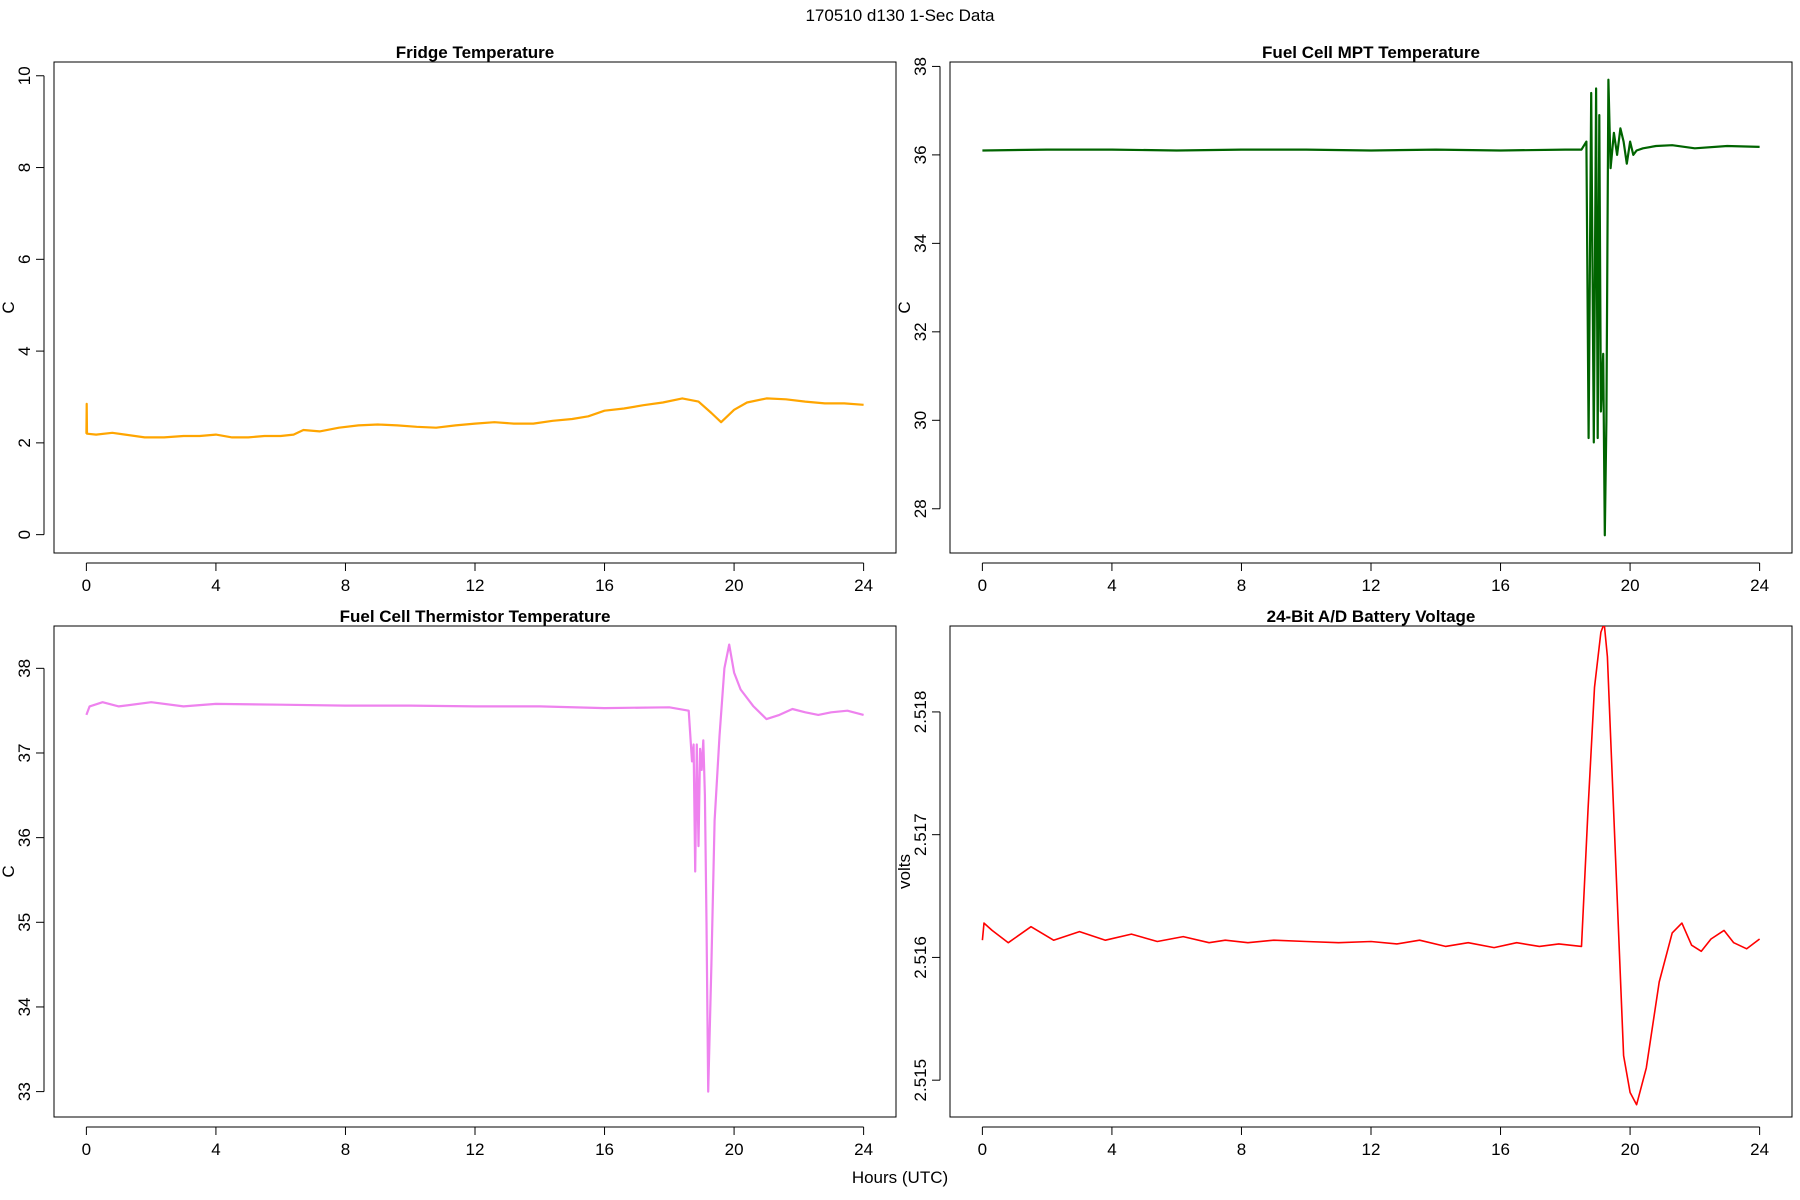 This screenshot has width=1800, height=1200. What do you see at coordinates (475, 616) in the screenshot?
I see `panel-title: Fuel Cell Thermistor Temperature` at bounding box center [475, 616].